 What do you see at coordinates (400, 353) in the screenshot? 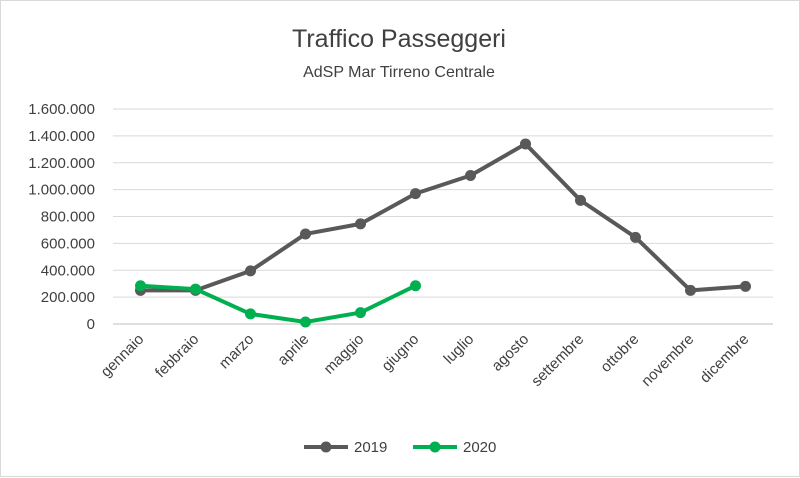
I see `x-tick-label: giugno` at bounding box center [400, 353].